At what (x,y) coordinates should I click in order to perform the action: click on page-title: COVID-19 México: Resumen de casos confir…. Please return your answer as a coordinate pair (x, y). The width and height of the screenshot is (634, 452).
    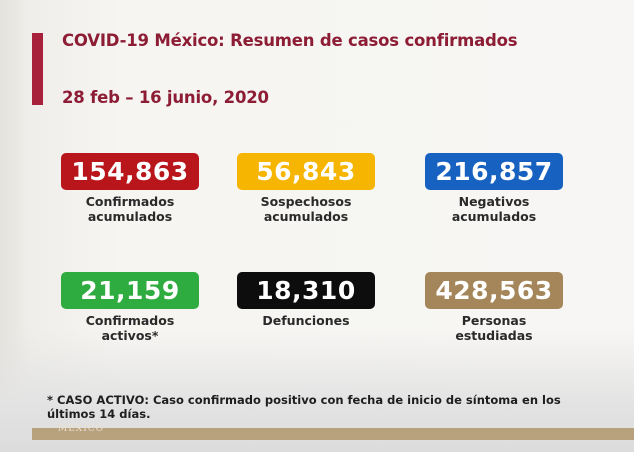
    Looking at the image, I should click on (290, 40).